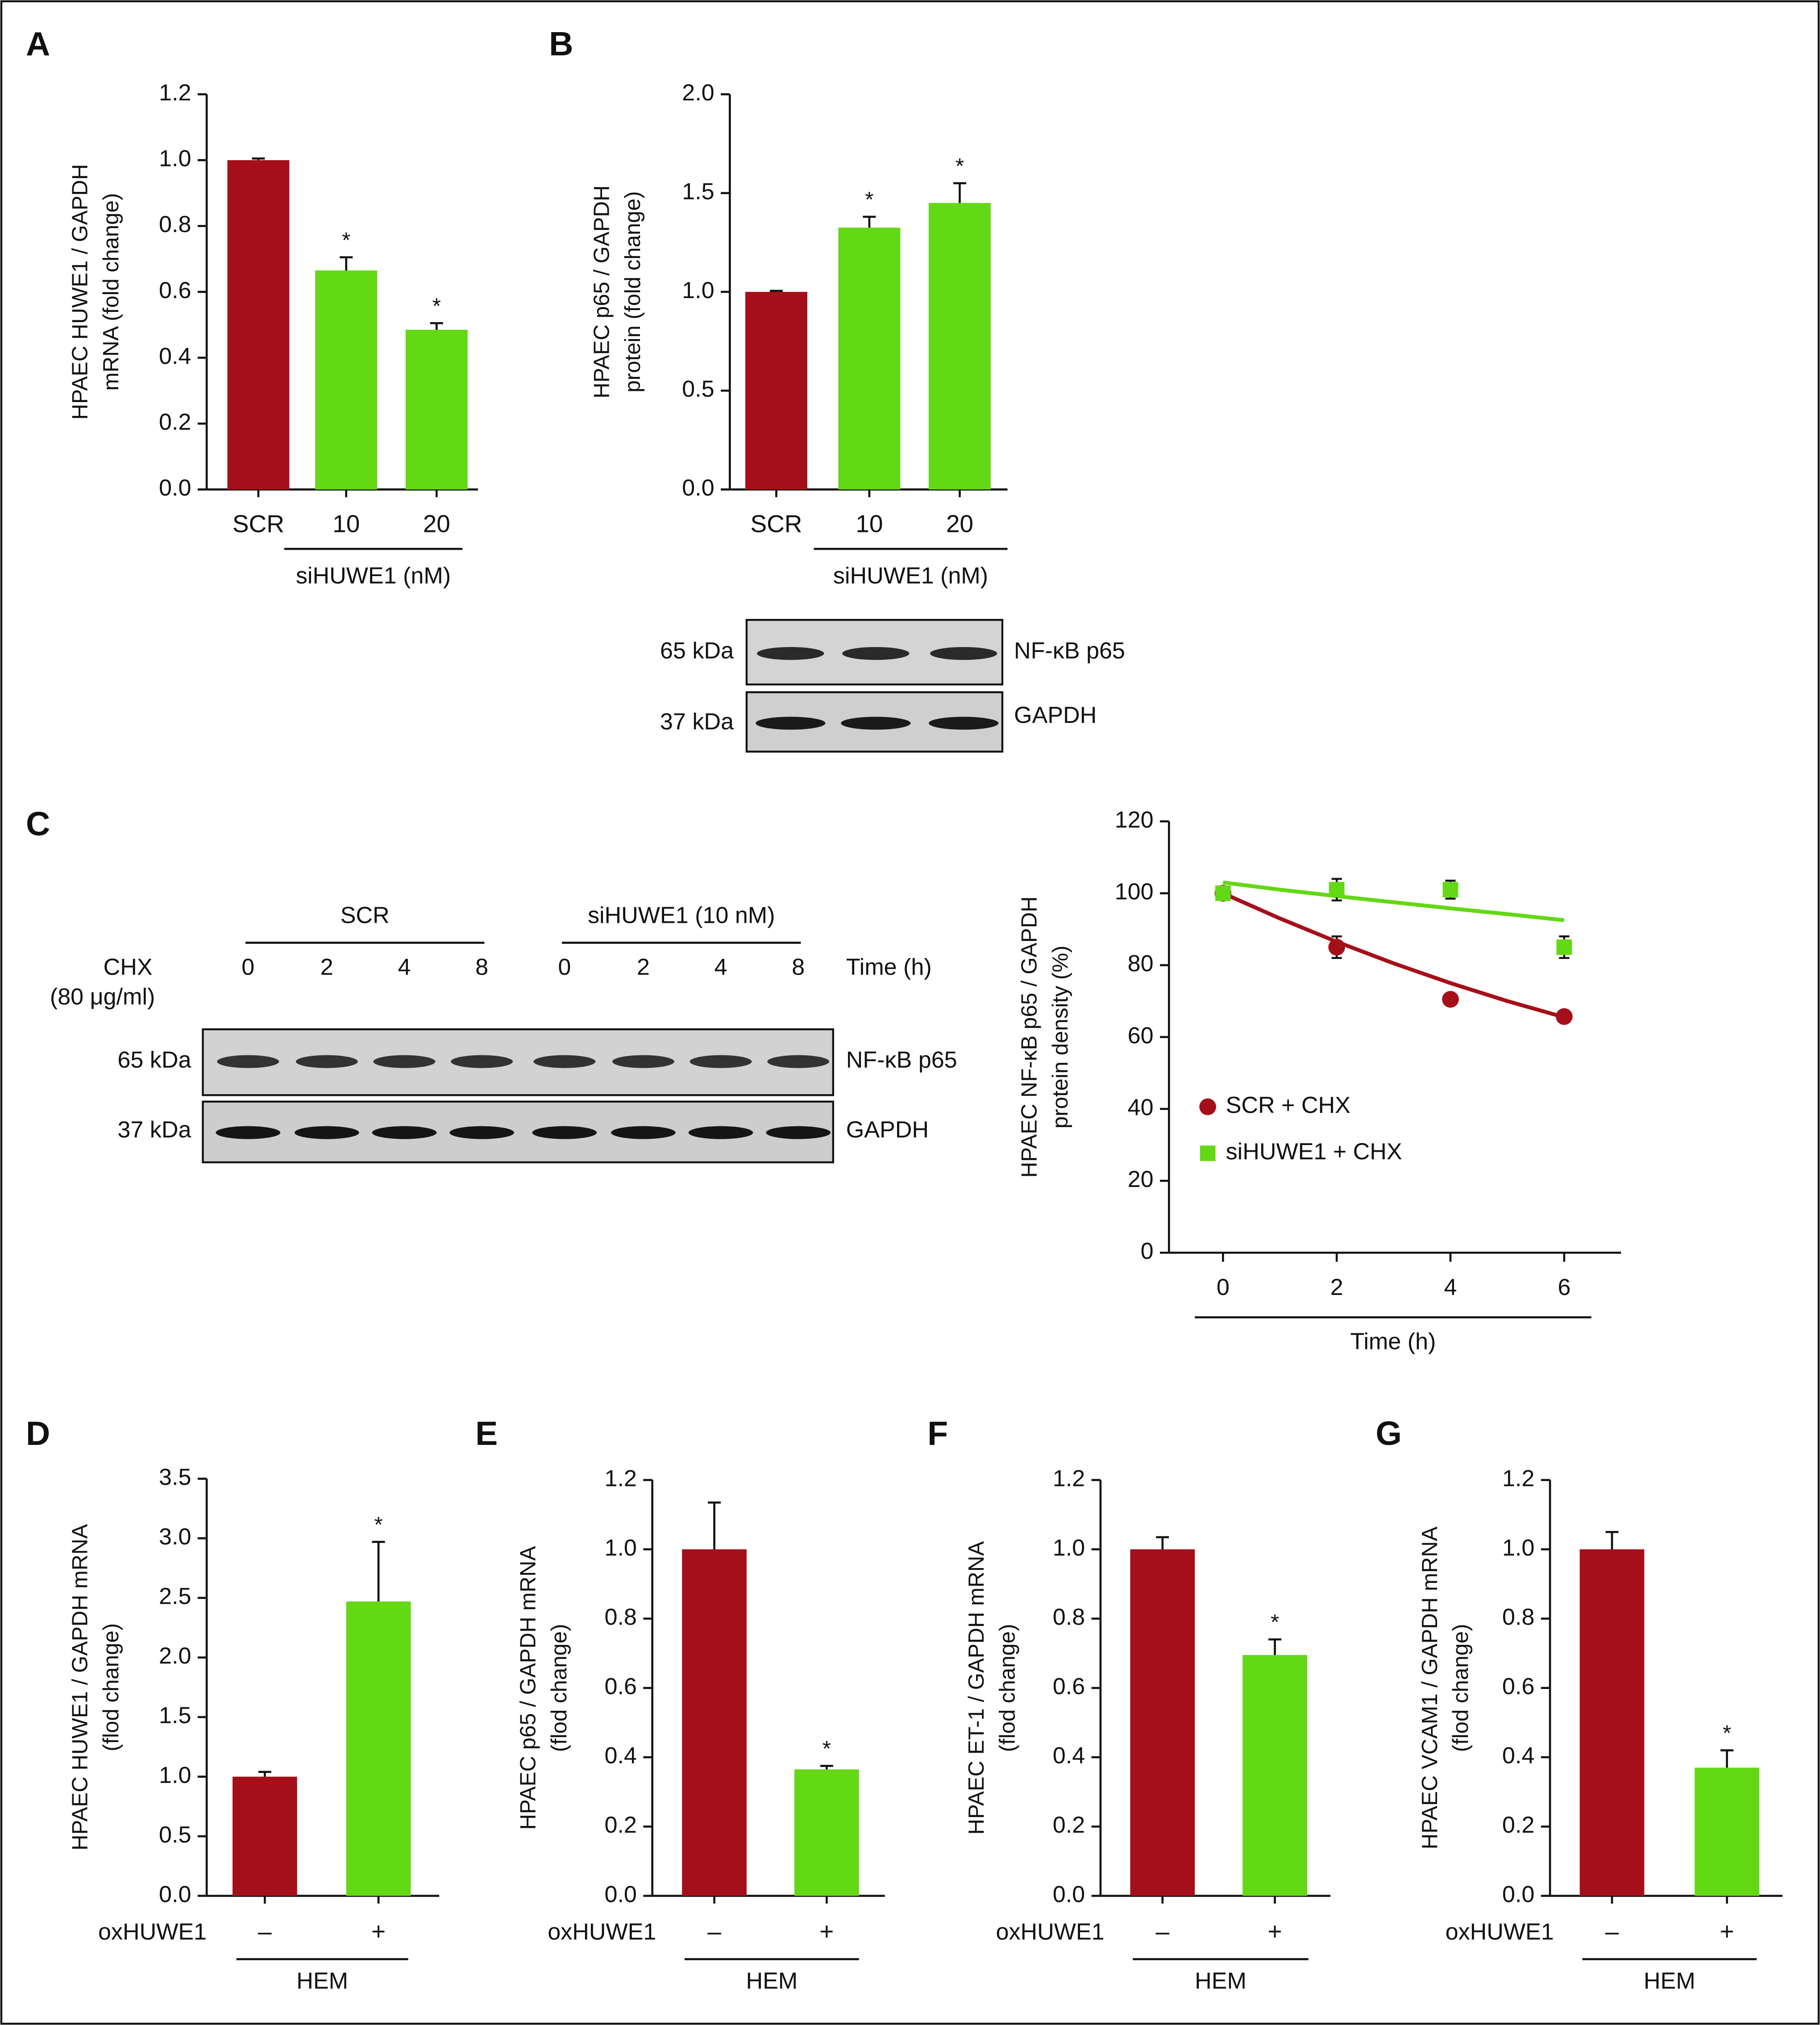 Image resolution: width=1820 pixels, height=2025 pixels. Describe the element at coordinates (959, 523) in the screenshot. I see `x-tick-label: 20` at that location.